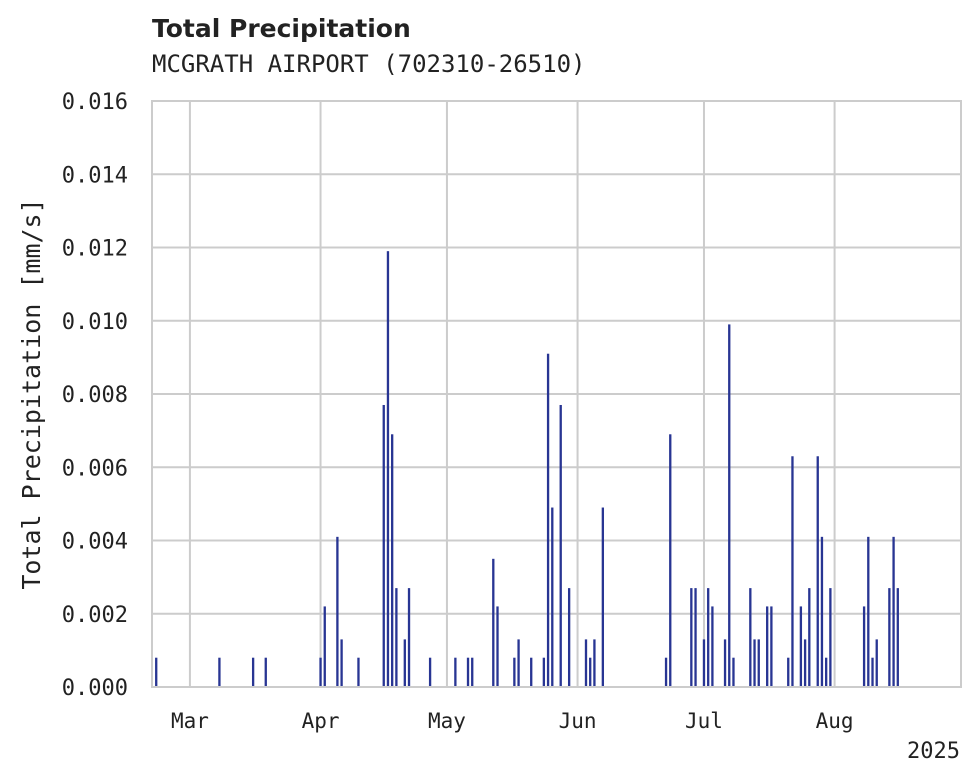 The width and height of the screenshot is (980, 783). What do you see at coordinates (933, 751) in the screenshot?
I see `x-year-label: 2025` at bounding box center [933, 751].